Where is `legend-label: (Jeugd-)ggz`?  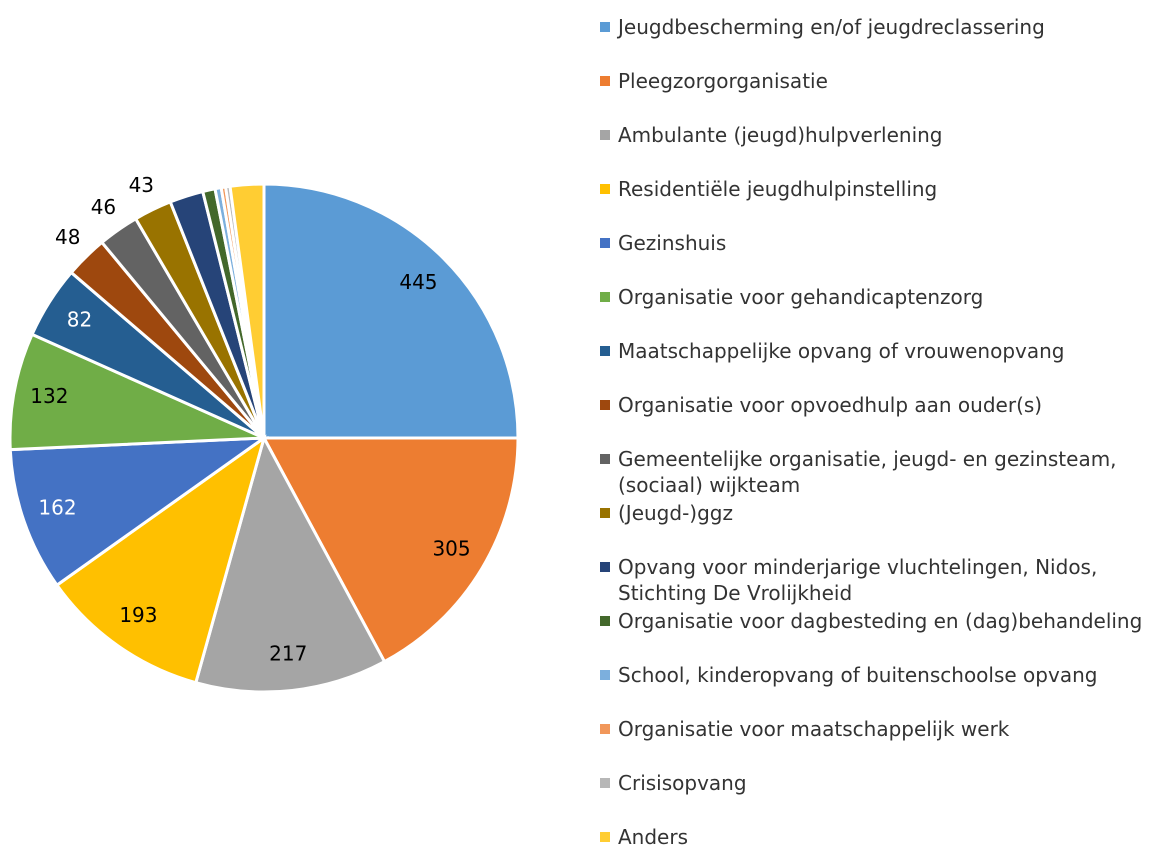 legend-label: (Jeugd-)ggz is located at coordinates (675, 513).